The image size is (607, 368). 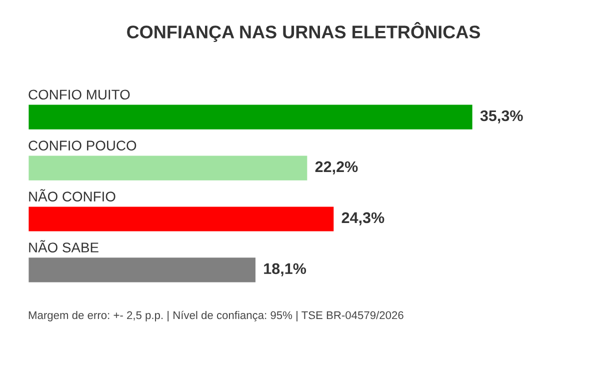 I want to click on data-label: 35,3%, so click(x=501, y=117).